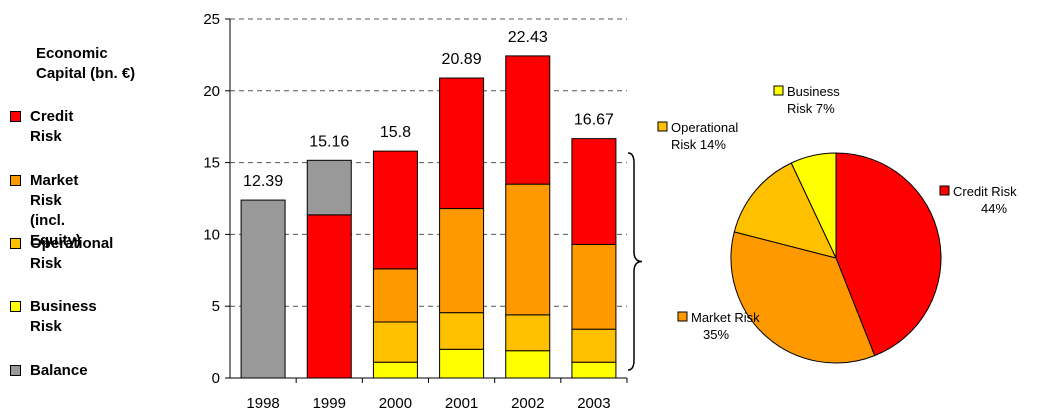  I want to click on bar-total-label: 12.39, so click(263, 181).